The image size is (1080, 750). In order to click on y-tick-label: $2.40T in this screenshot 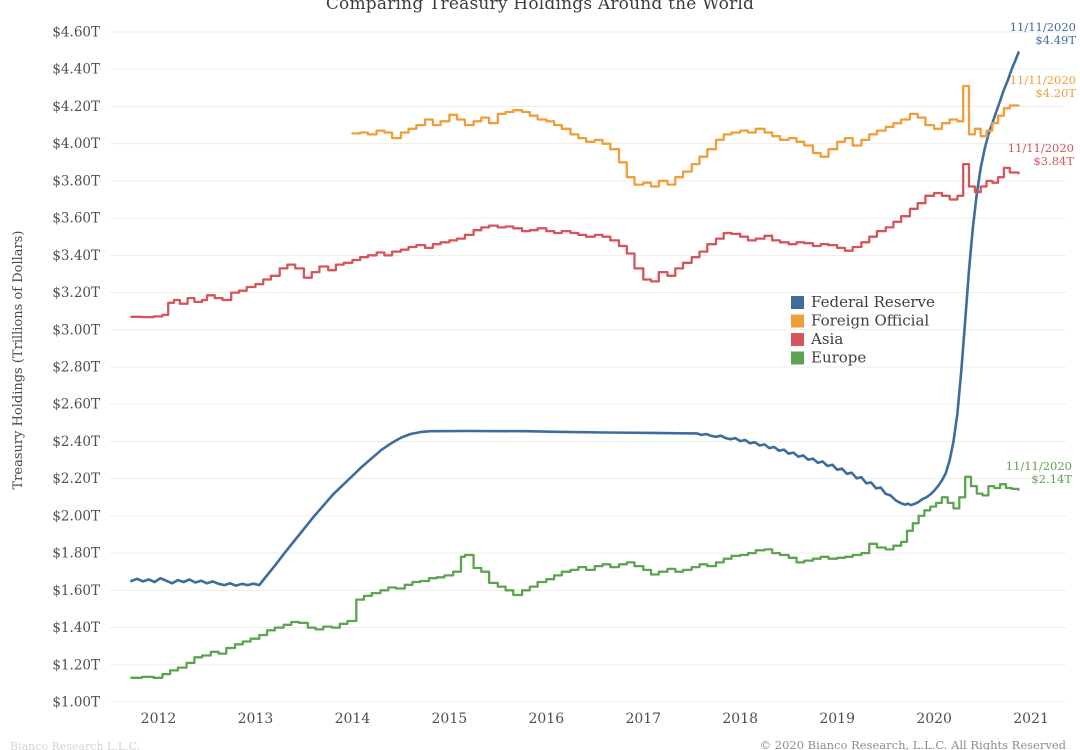, I will do `click(76, 442)`.